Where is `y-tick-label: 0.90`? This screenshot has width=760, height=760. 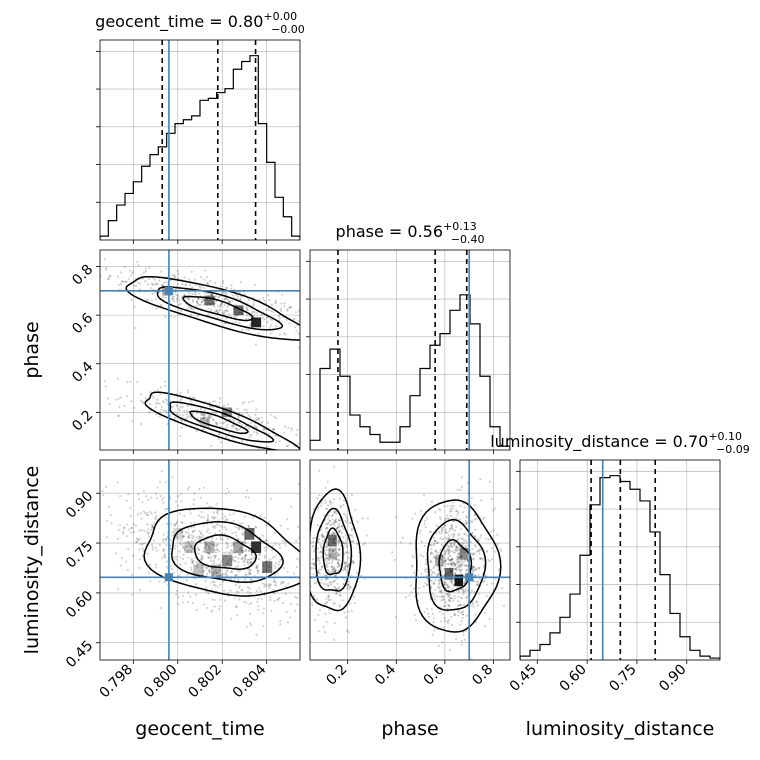 y-tick-label: 0.90 is located at coordinates (79, 504).